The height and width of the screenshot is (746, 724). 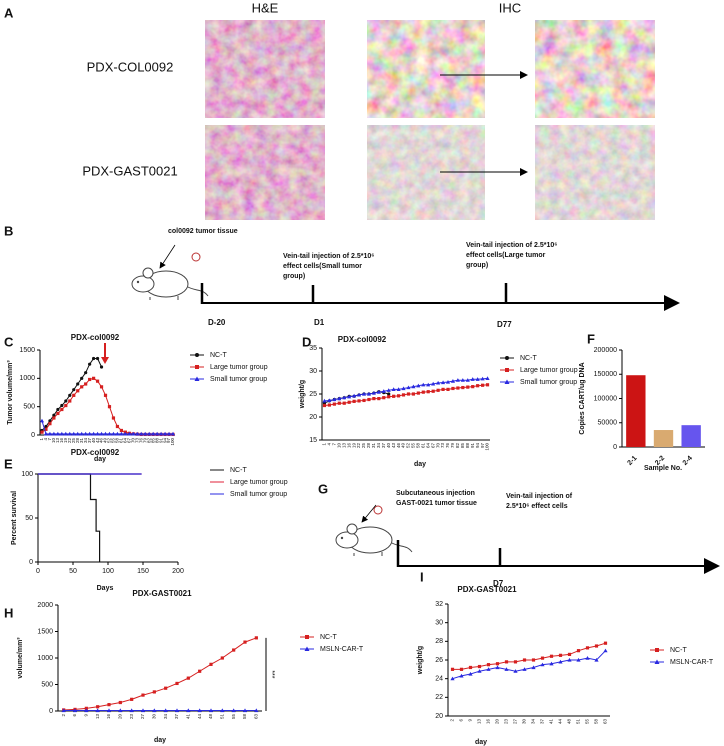 I want to click on chart-title: PDX-GAST0021, so click(x=162, y=593).